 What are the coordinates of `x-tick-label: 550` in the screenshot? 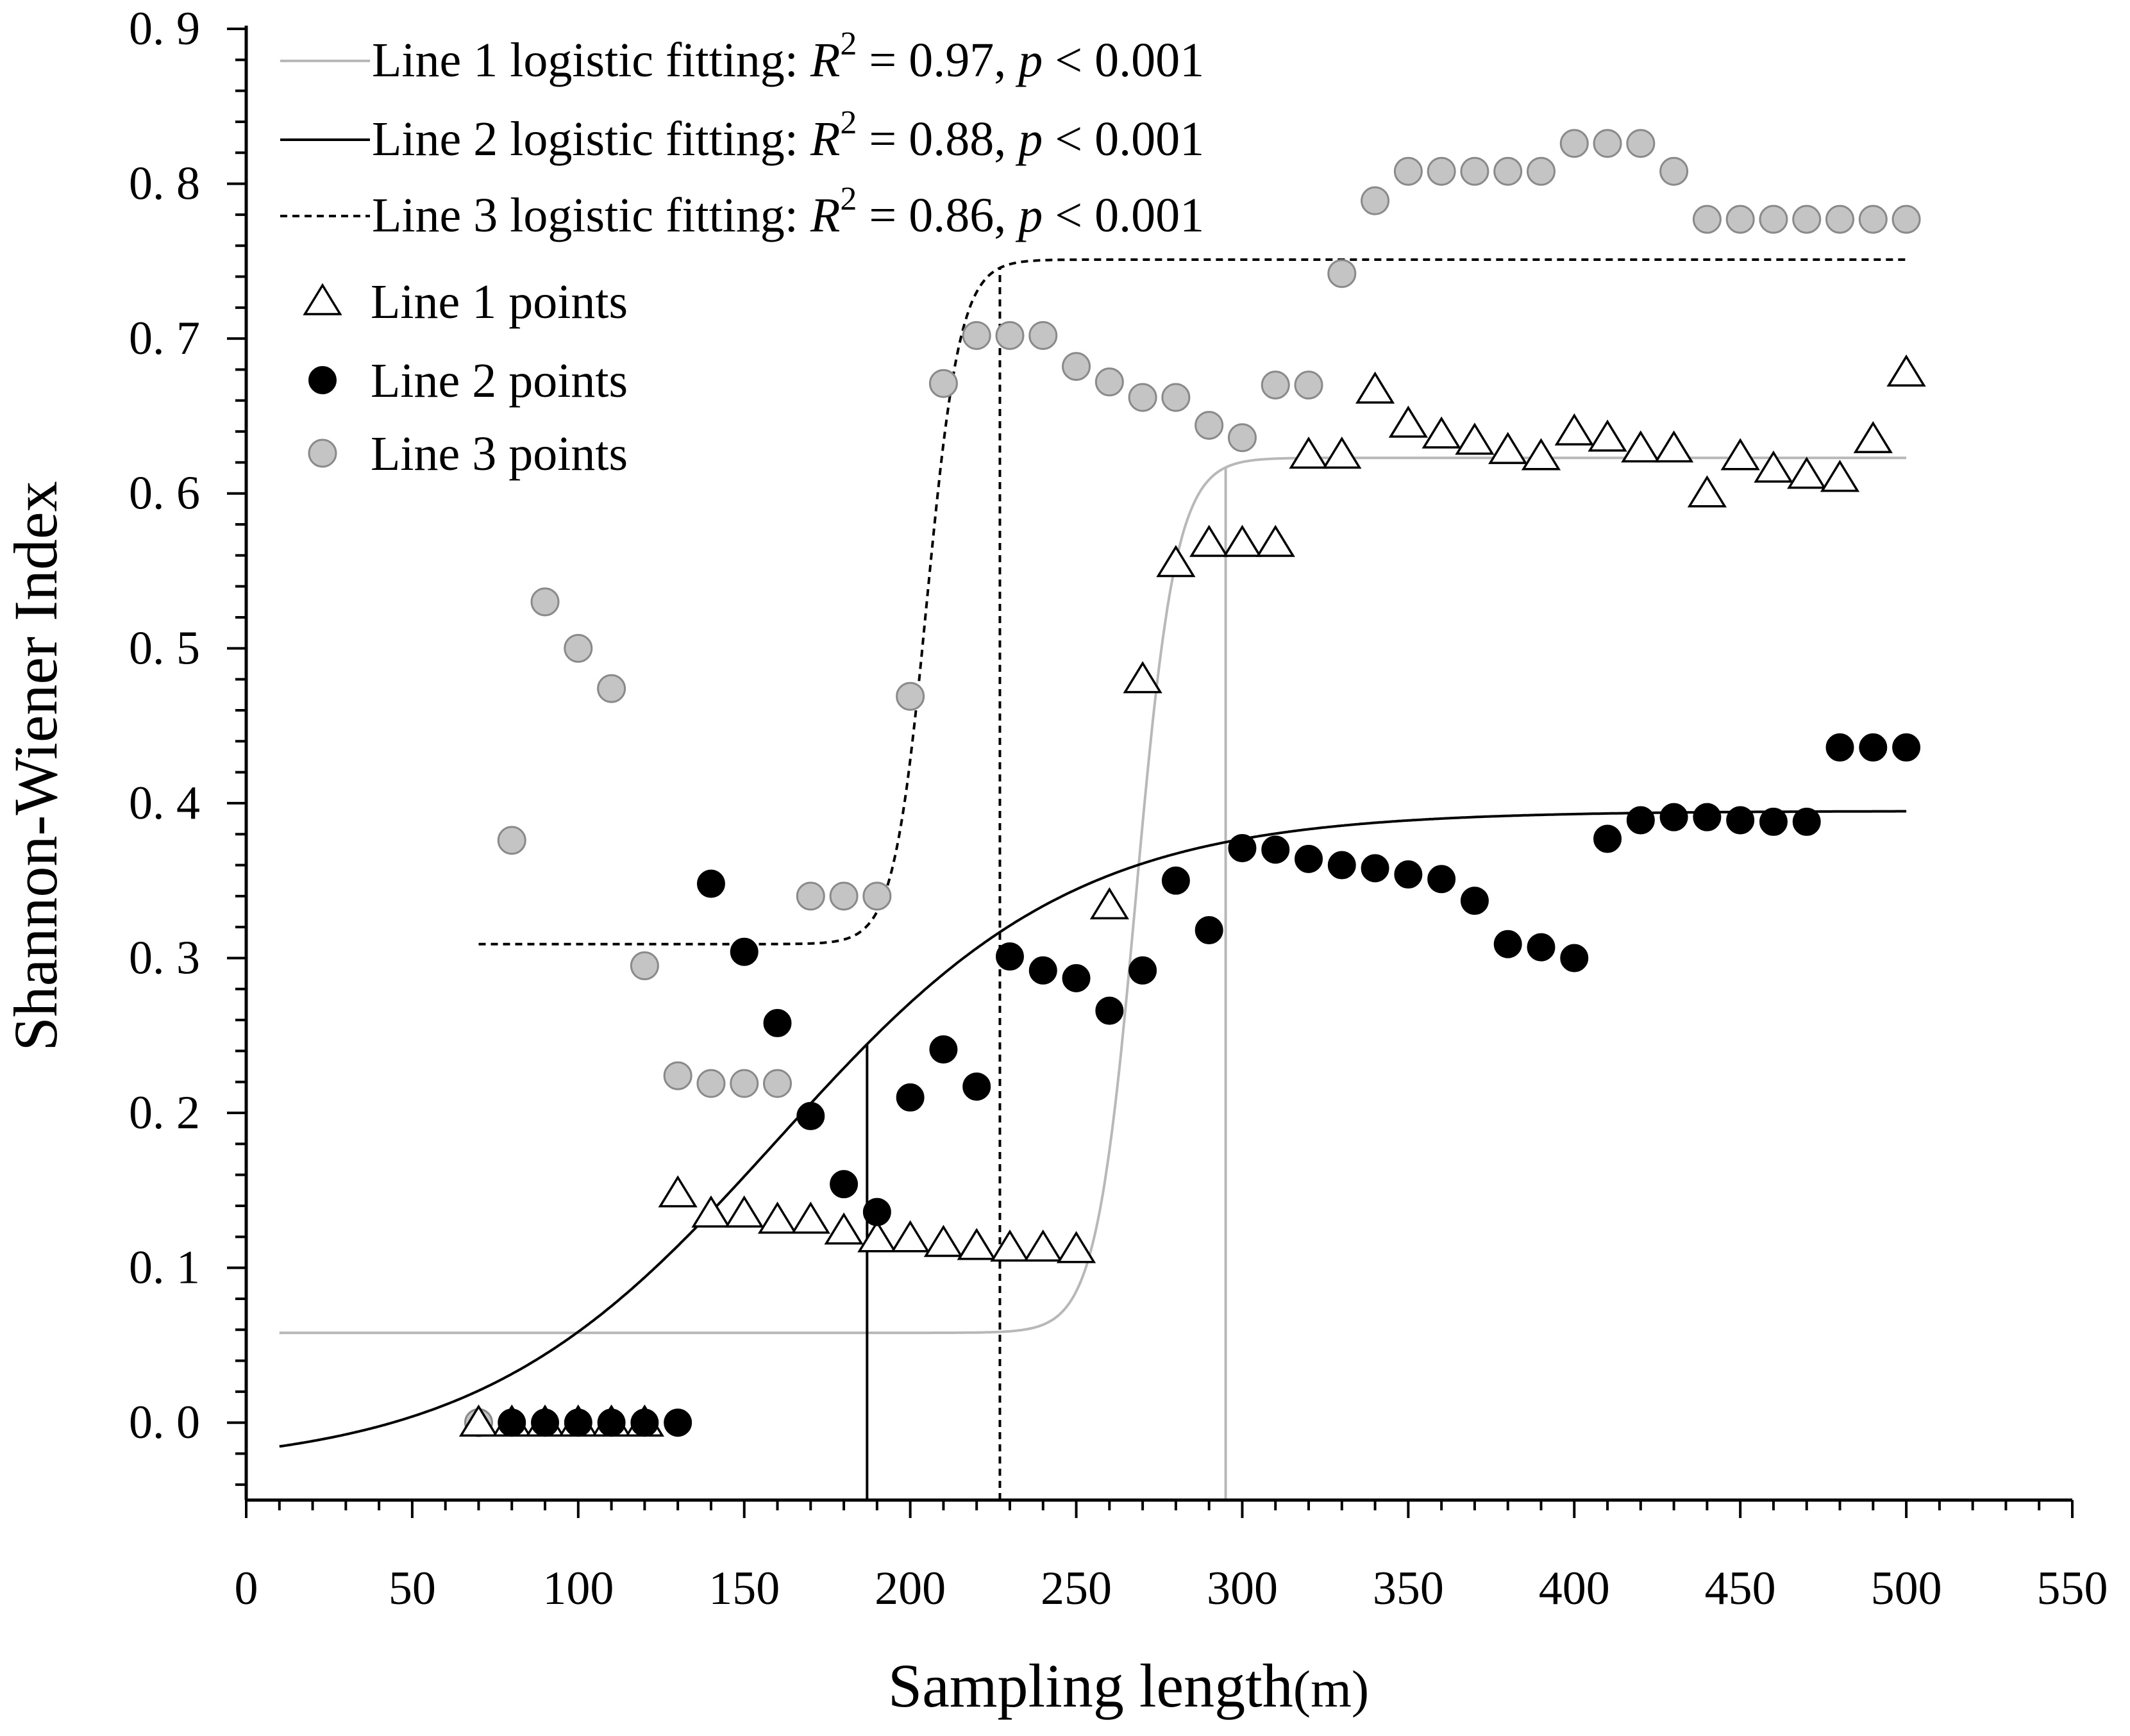 It's located at (2072, 1588).